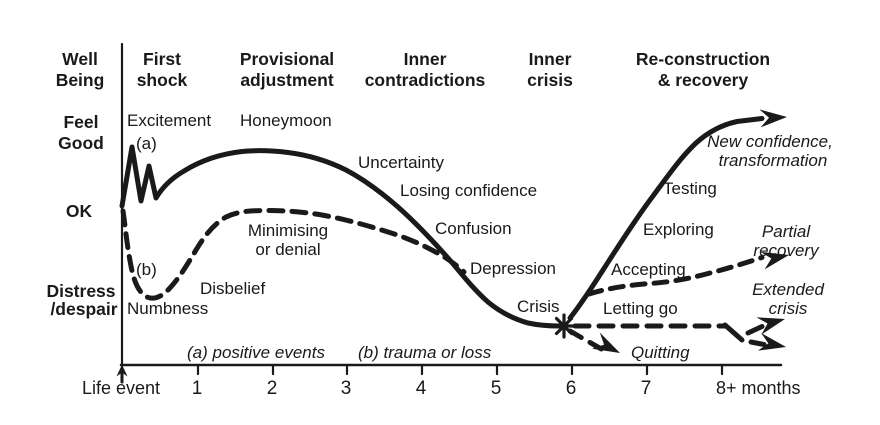 The height and width of the screenshot is (425, 880). I want to click on x-tick-label-1: 1, so click(197, 388).